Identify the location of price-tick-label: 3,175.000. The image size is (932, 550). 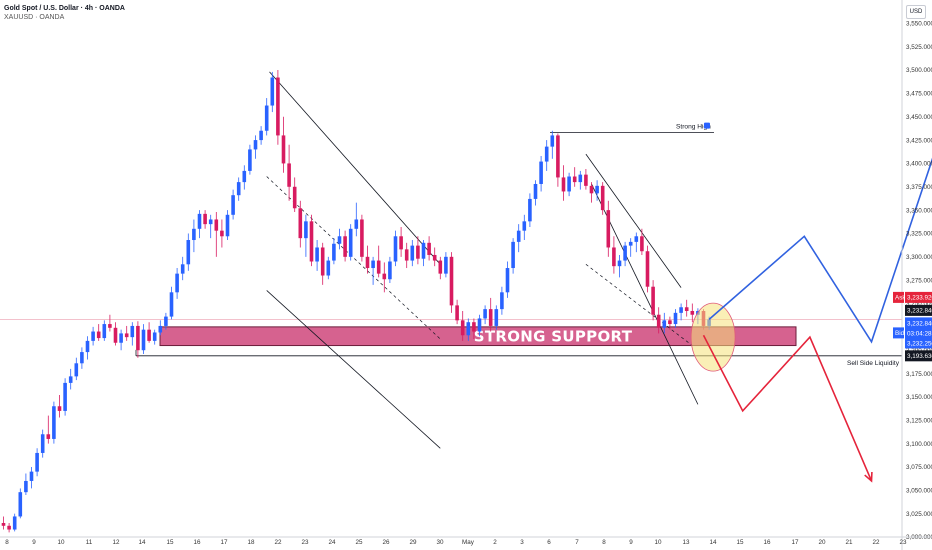
(919, 374).